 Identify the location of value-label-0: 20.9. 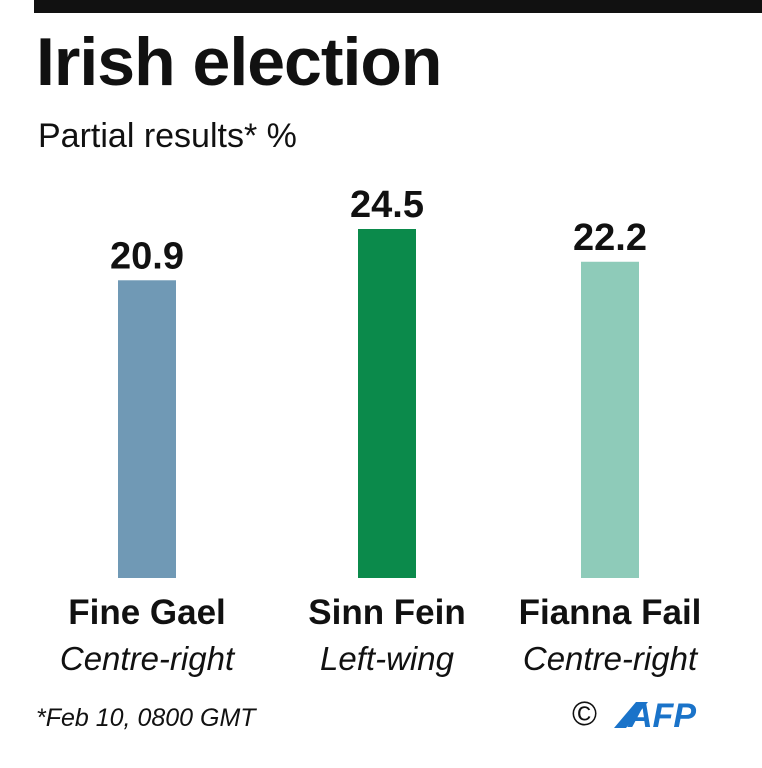
(147, 256).